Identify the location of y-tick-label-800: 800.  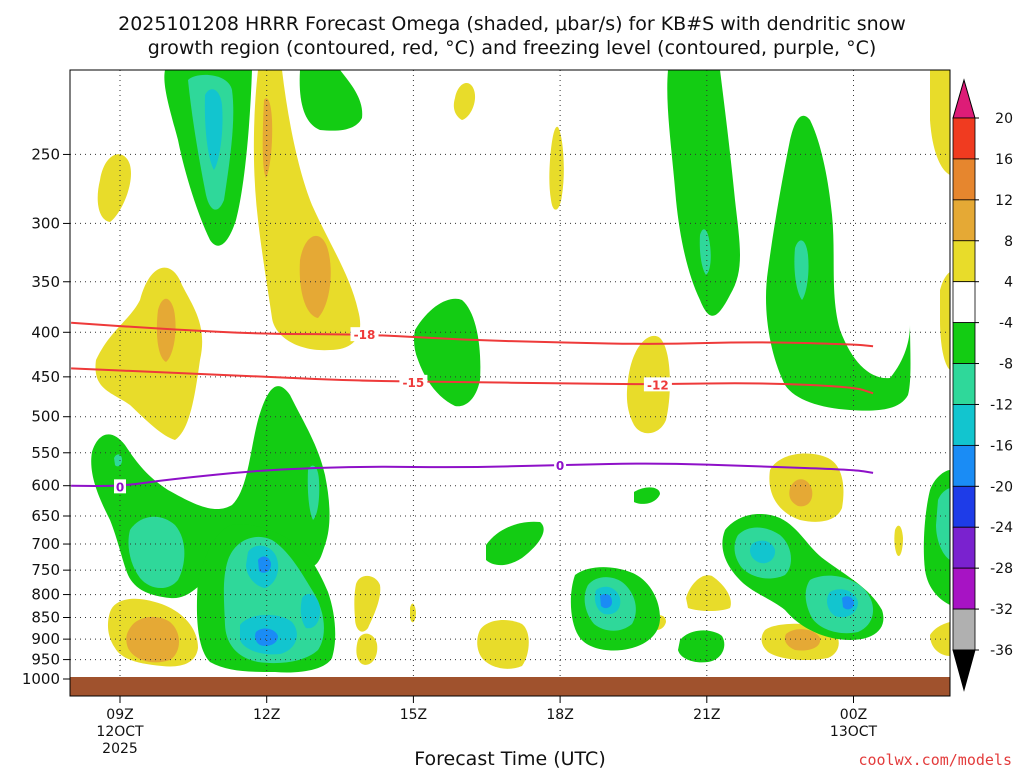
(45, 595).